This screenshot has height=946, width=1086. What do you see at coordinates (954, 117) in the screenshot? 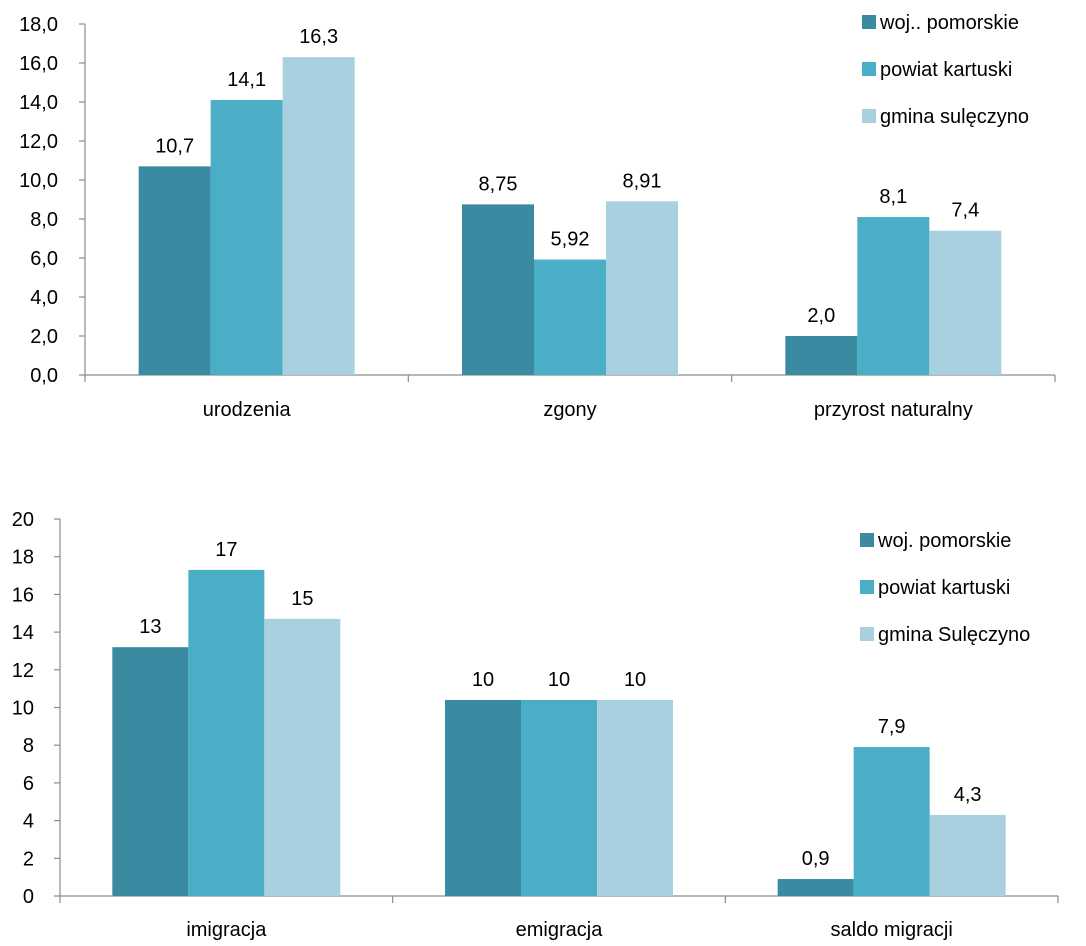
I see `legend-label: gmina sulęczyno` at bounding box center [954, 117].